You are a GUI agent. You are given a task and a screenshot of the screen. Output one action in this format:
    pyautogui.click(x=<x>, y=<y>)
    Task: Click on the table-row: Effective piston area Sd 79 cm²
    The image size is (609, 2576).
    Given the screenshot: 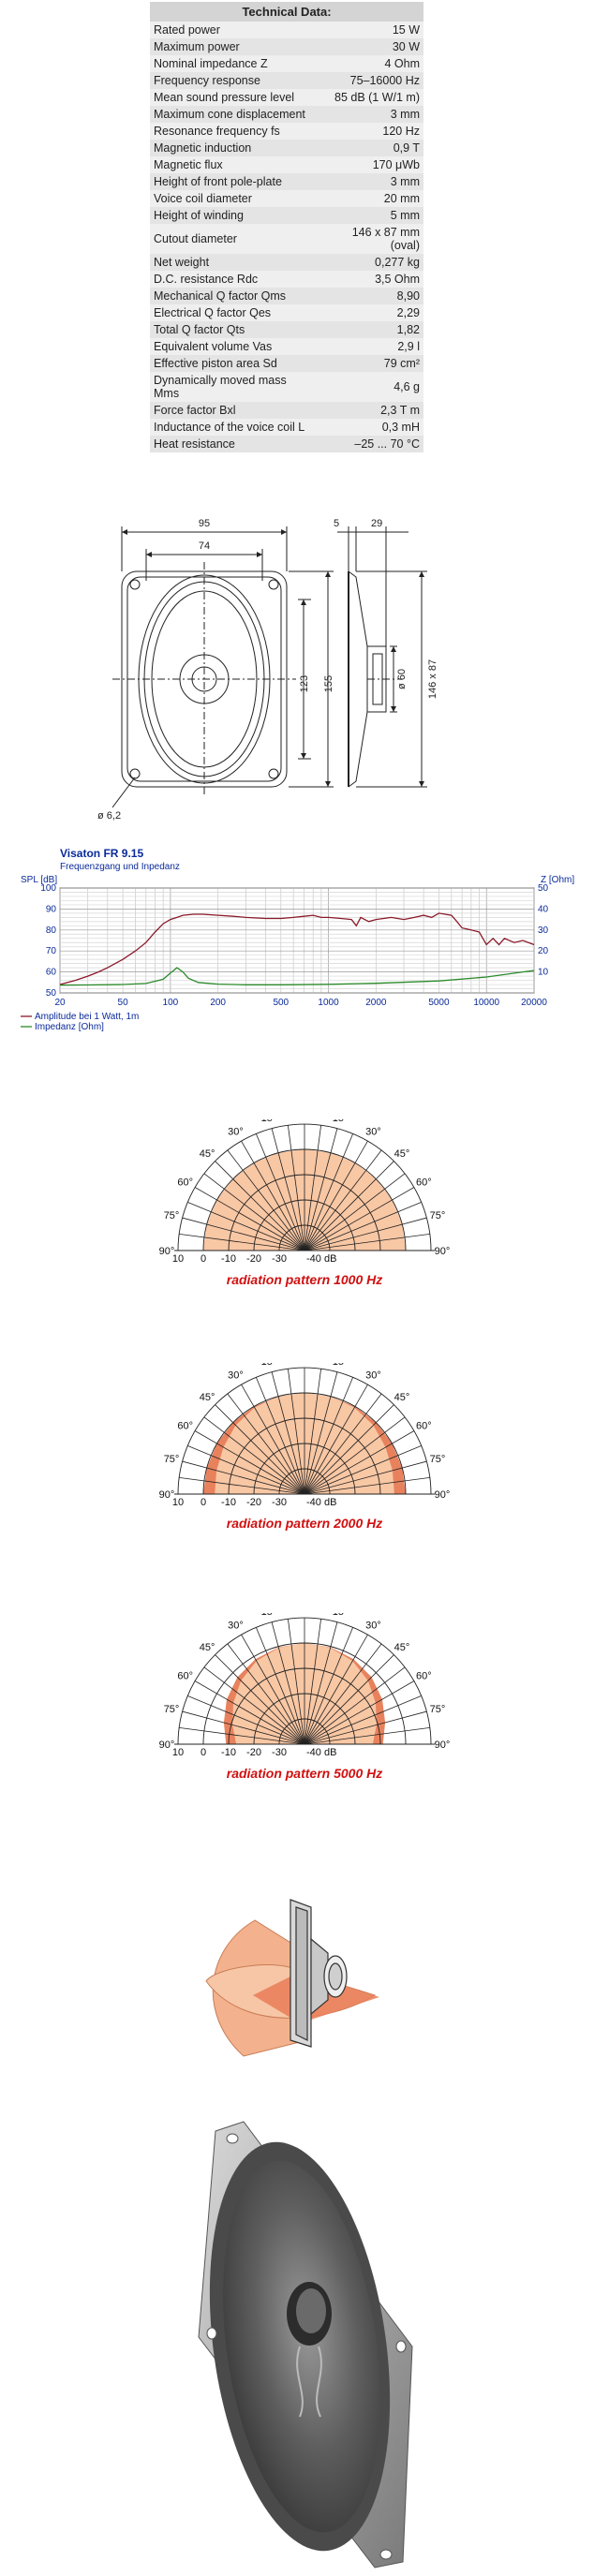 What is the action you would take?
    pyautogui.click(x=287, y=363)
    